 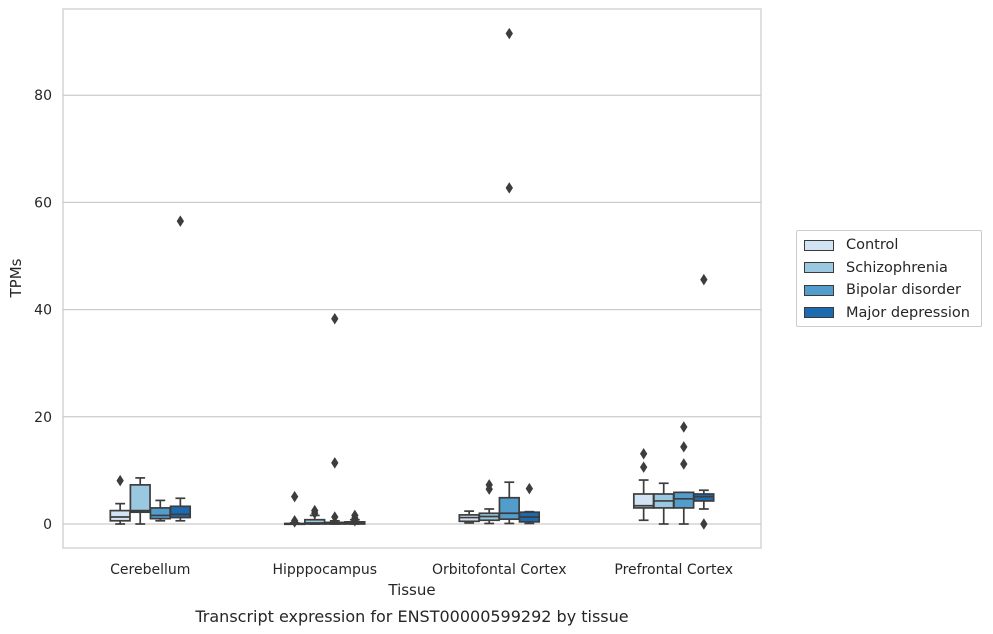 What do you see at coordinates (43, 418) in the screenshot?
I see `y-tick-label: 20` at bounding box center [43, 418].